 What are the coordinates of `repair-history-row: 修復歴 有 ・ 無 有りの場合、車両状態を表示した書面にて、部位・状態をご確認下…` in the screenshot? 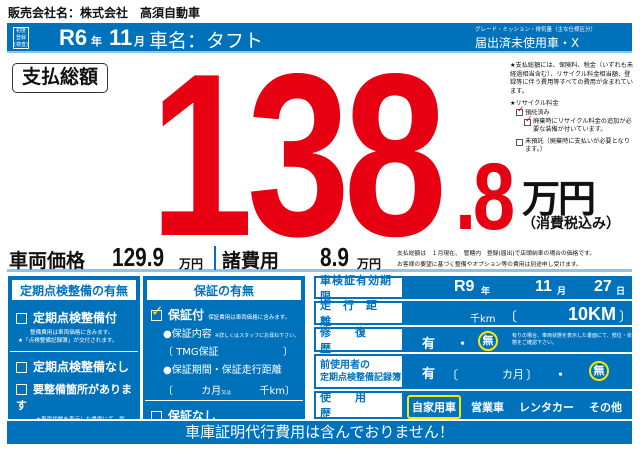 It's located at (473, 340).